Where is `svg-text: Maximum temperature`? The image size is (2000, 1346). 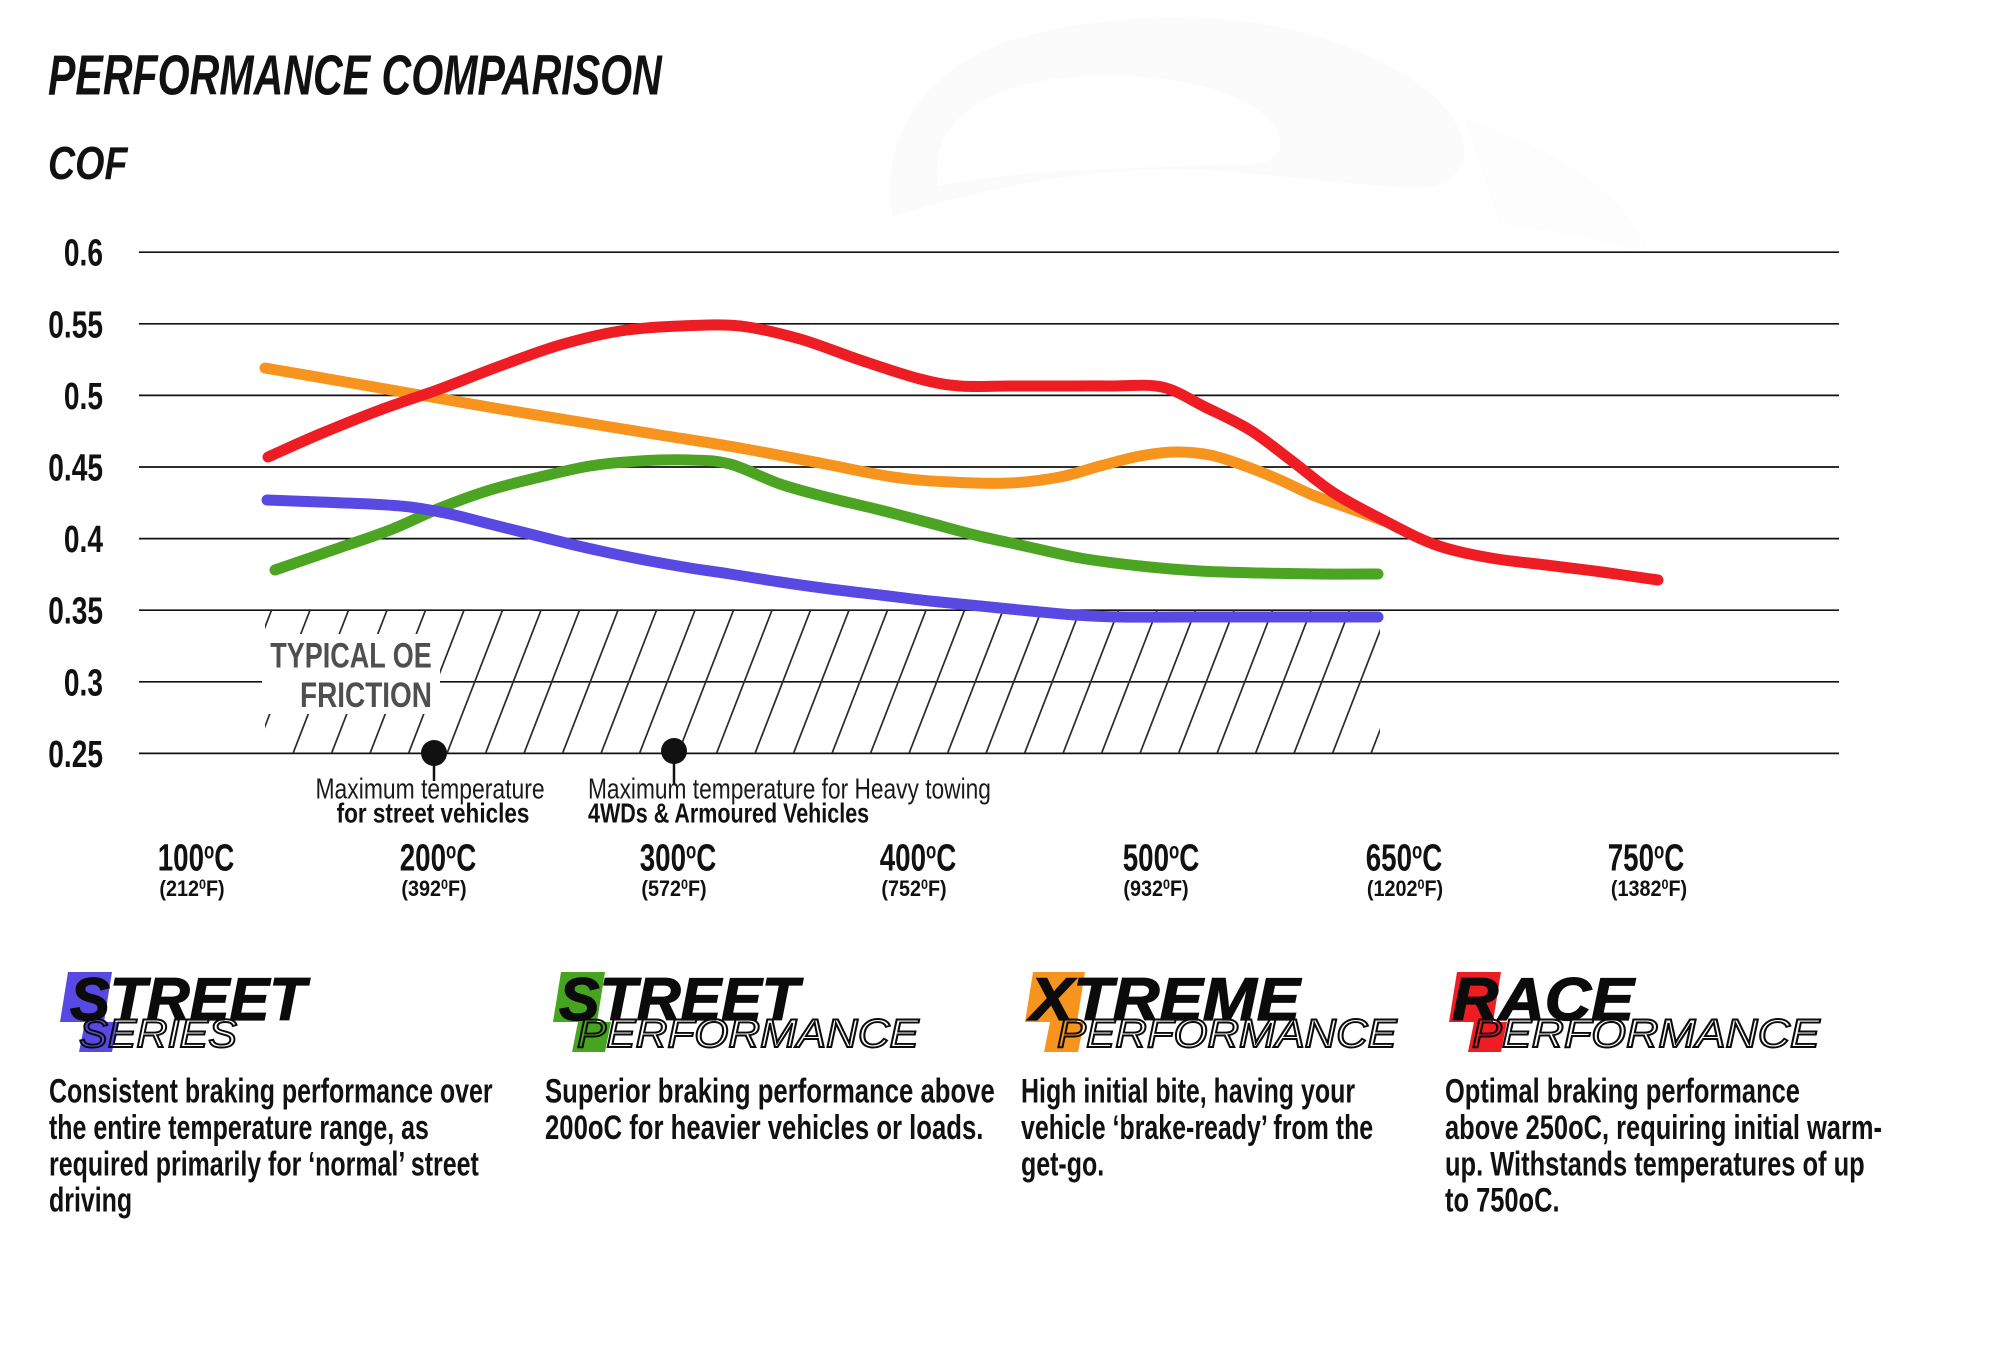 svg-text: Maximum temperature is located at coordinates (429, 788).